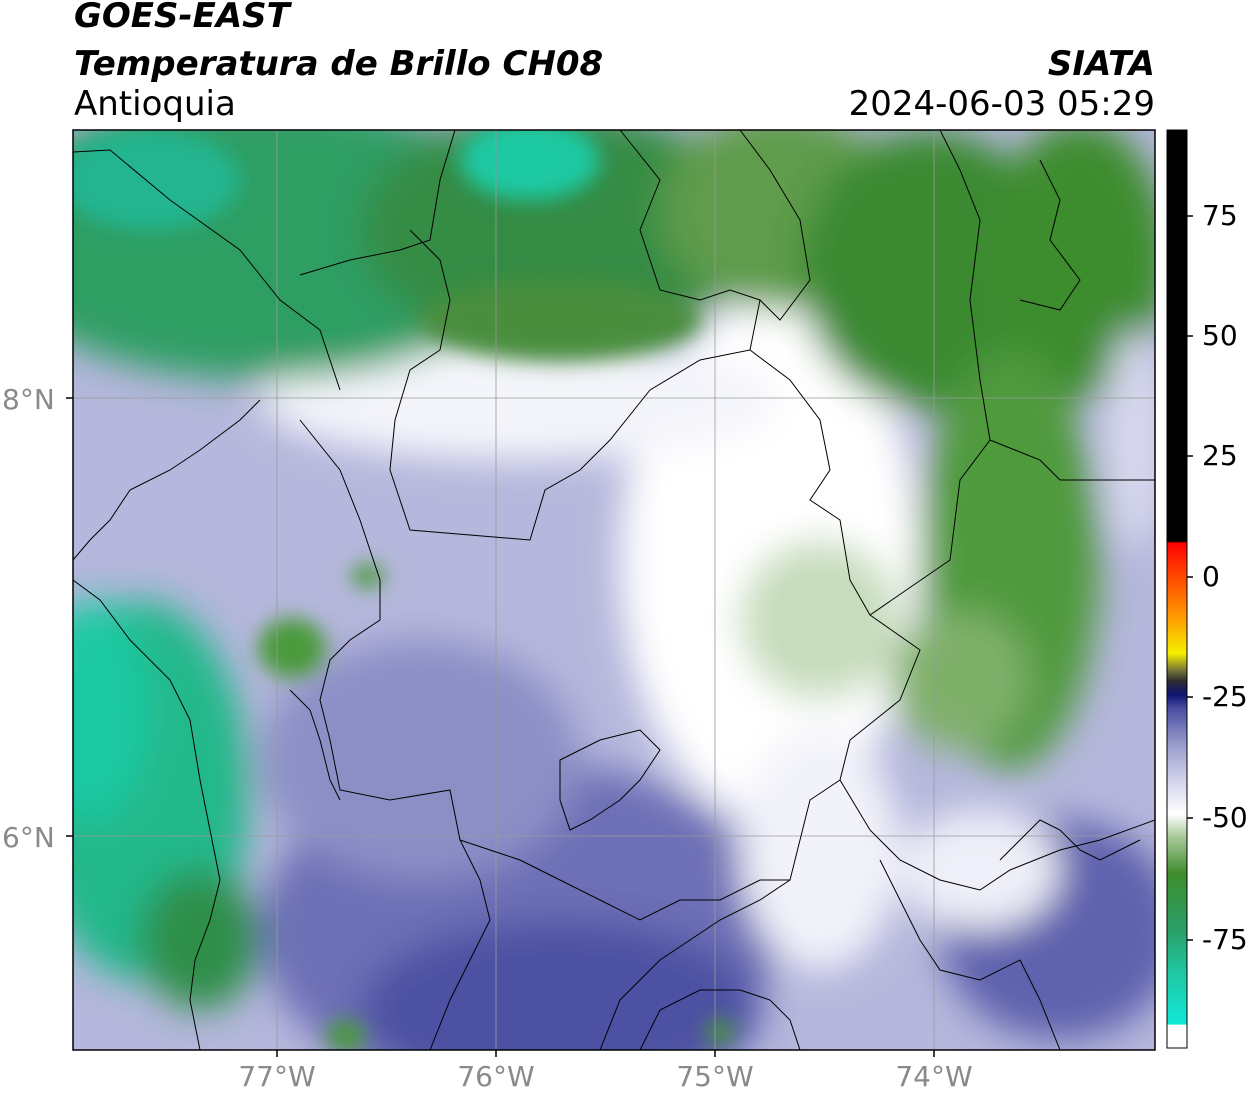 Image resolution: width=1252 pixels, height=1099 pixels. What do you see at coordinates (1225, 696) in the screenshot?
I see `colorbar-label-neg25: -25` at bounding box center [1225, 696].